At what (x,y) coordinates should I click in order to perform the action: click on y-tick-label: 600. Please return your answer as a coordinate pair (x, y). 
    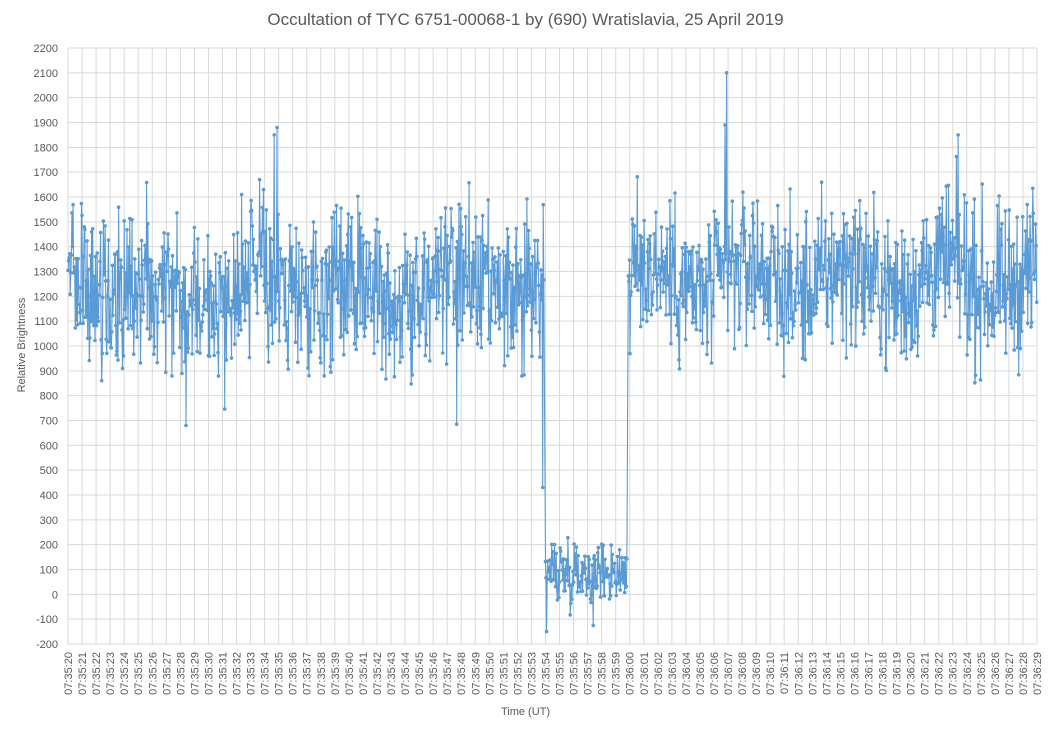
    Looking at the image, I should click on (49, 446).